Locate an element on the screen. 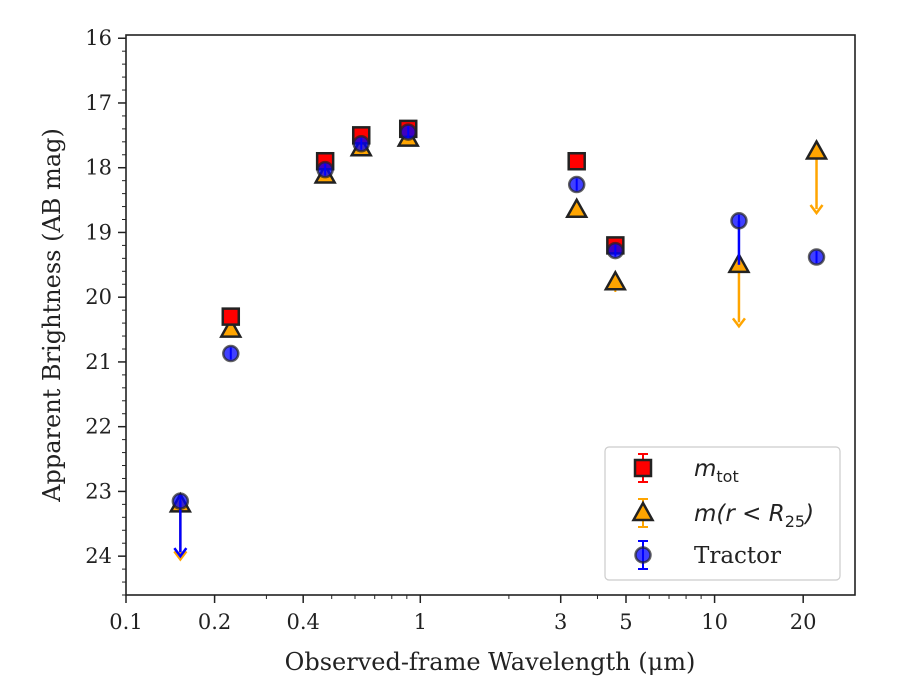 The height and width of the screenshot is (700, 900). y-tick-label: 24 is located at coordinates (98, 556).